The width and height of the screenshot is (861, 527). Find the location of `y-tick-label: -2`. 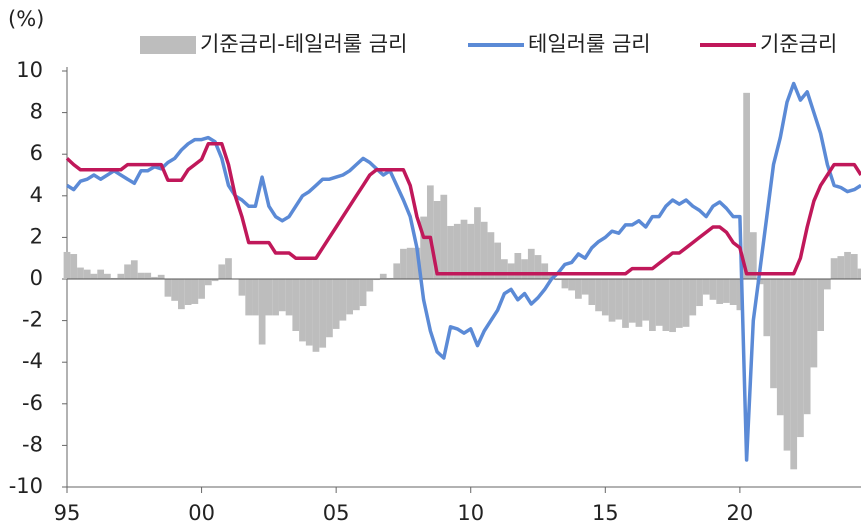

y-tick-label: -2 is located at coordinates (32, 320).